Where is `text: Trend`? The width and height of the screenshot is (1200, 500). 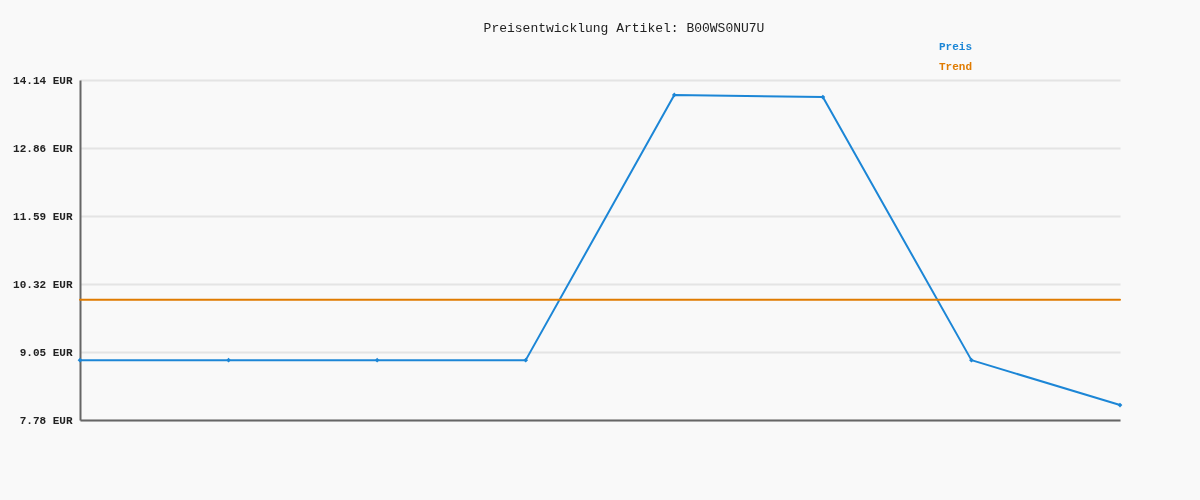 text: Trend is located at coordinates (956, 67).